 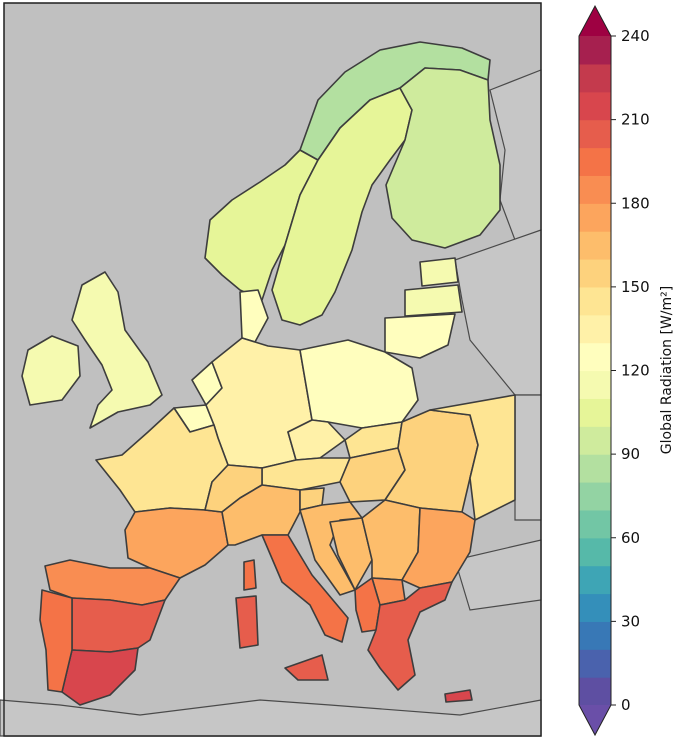 What do you see at coordinates (635, 36) in the screenshot?
I see `colorbar-tick-label: 240` at bounding box center [635, 36].